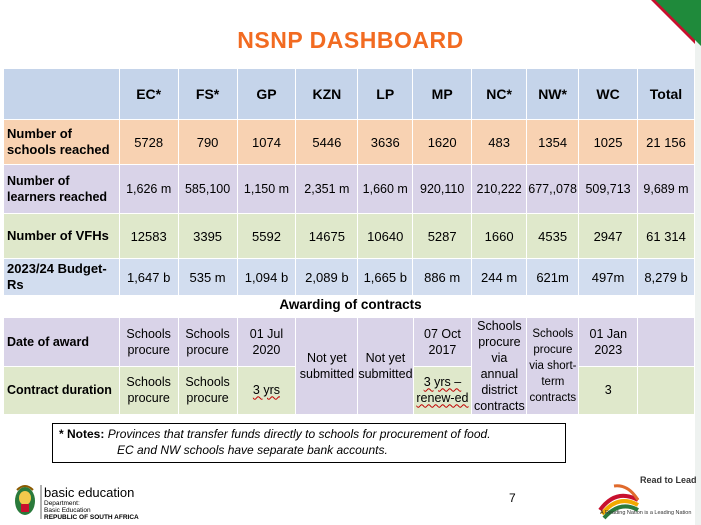 Image resolution: width=701 pixels, height=525 pixels. Describe the element at coordinates (67, 510) in the screenshot. I see `department-line-2: Basic Education` at that location.